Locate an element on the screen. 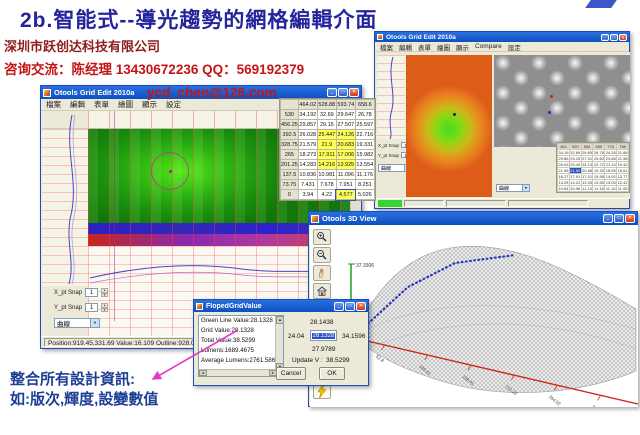 Image resolution: width=640 pixels, height=435 pixels. value-cell: 16.61 is located at coordinates (622, 170).